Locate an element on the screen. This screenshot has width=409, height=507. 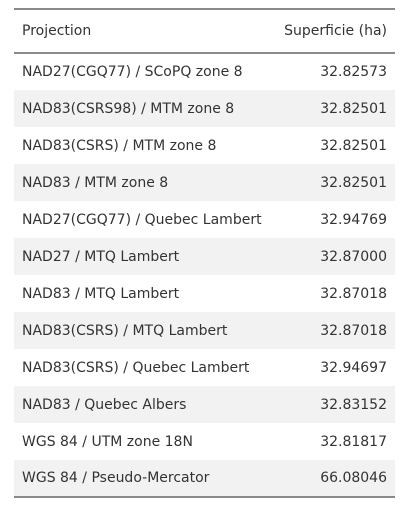
table-row: NAD27 / MTQ Lambert 32.87000 is located at coordinates (204, 256).